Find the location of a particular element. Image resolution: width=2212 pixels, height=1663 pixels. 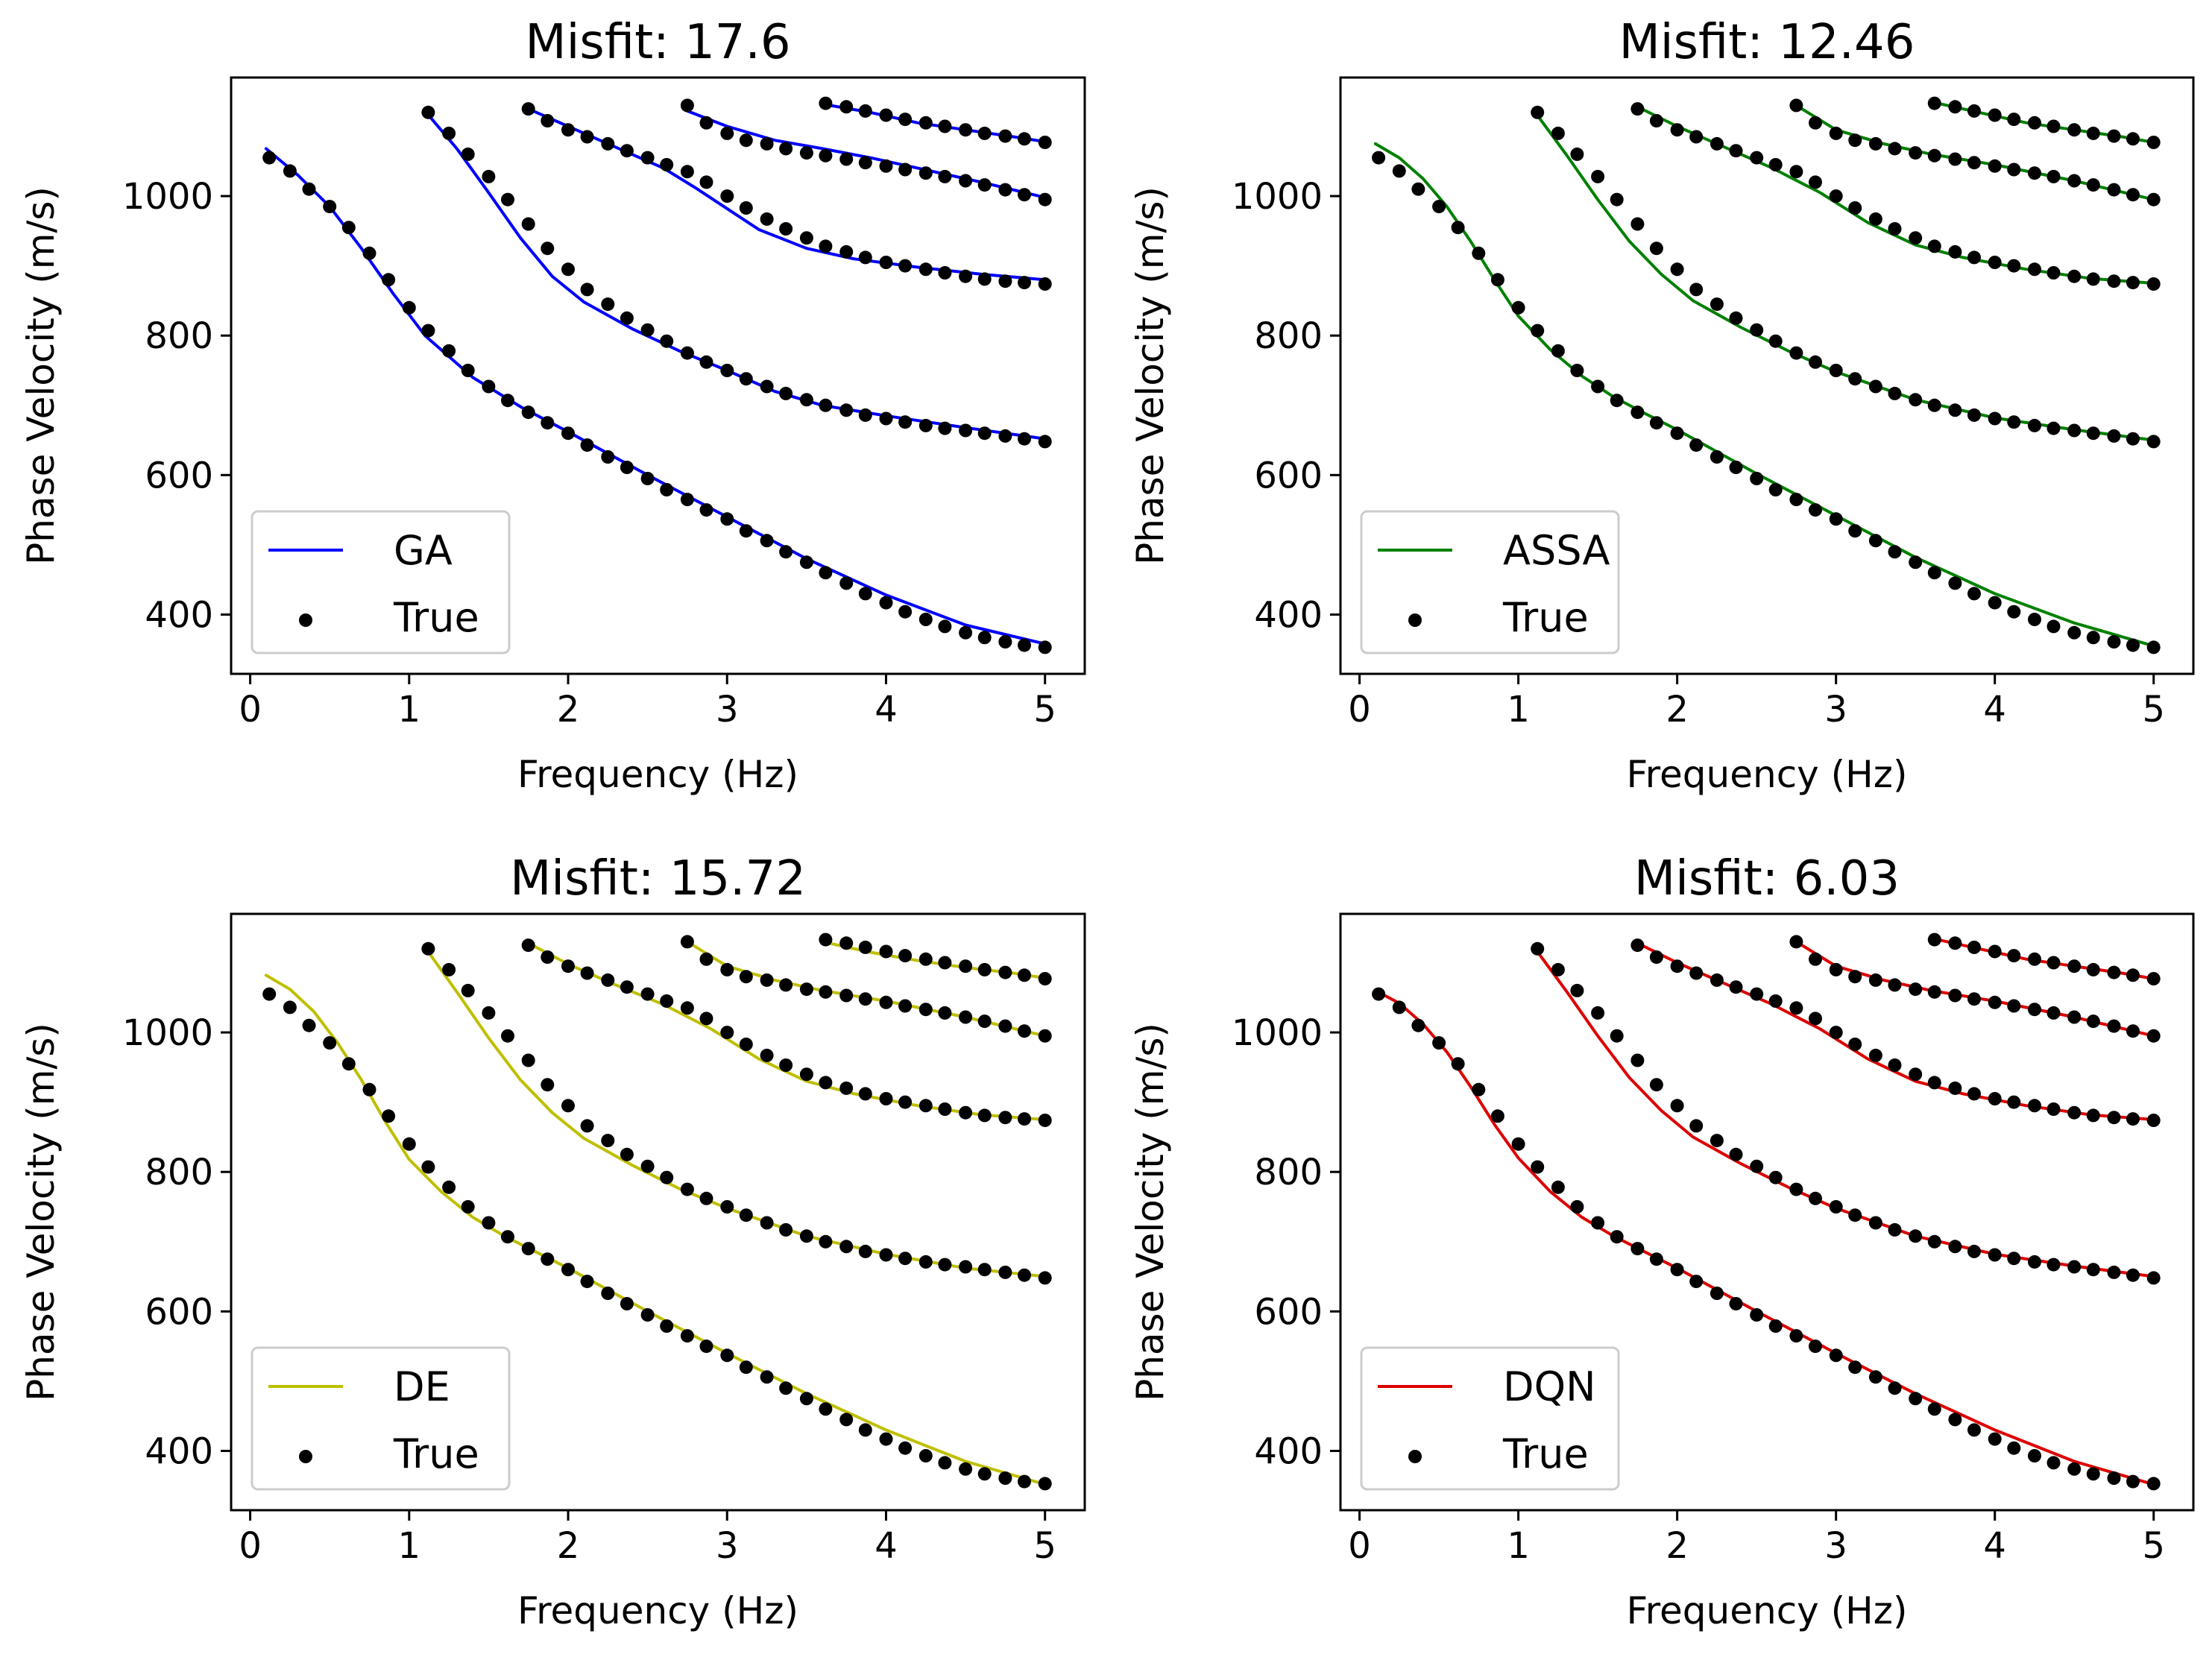

axes-frame is located at coordinates (658, 375).